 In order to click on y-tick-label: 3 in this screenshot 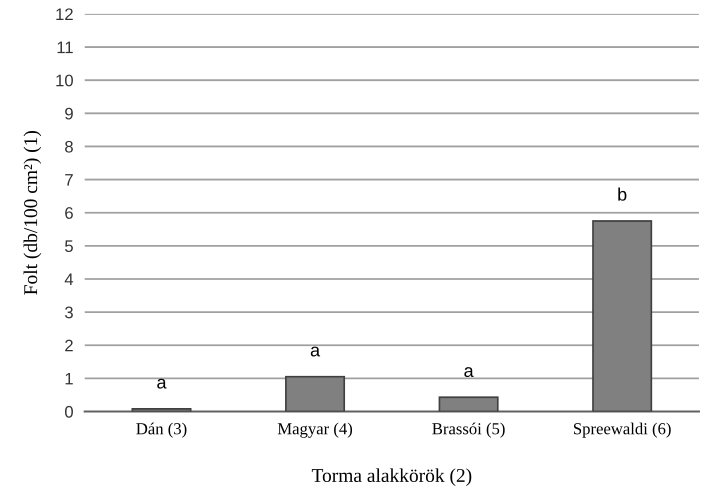, I will do `click(68, 312)`.